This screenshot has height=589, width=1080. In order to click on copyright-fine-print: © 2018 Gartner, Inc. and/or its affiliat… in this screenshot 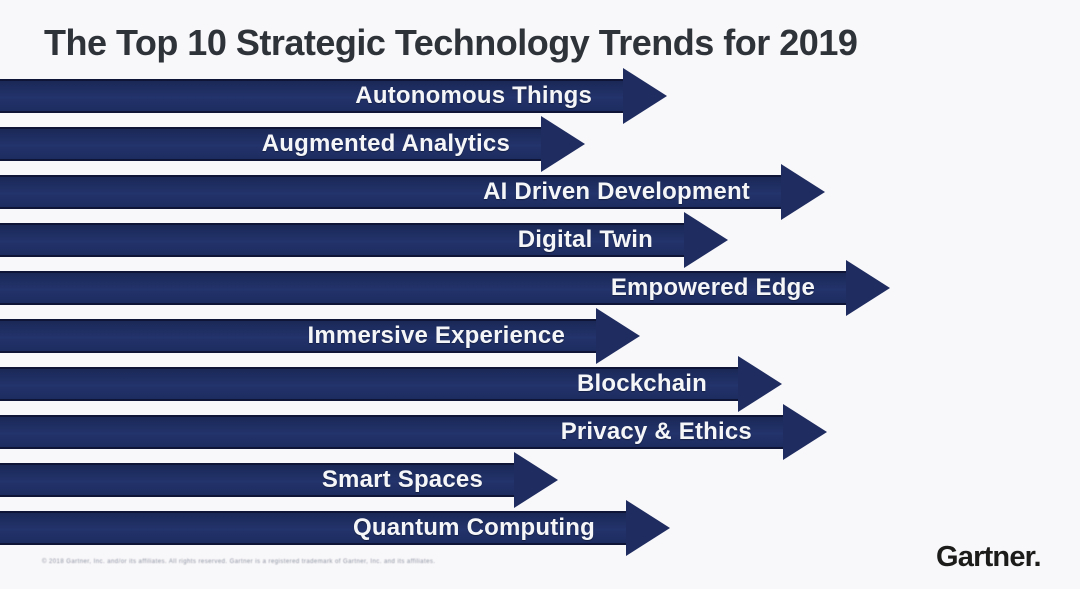, I will do `click(239, 562)`.